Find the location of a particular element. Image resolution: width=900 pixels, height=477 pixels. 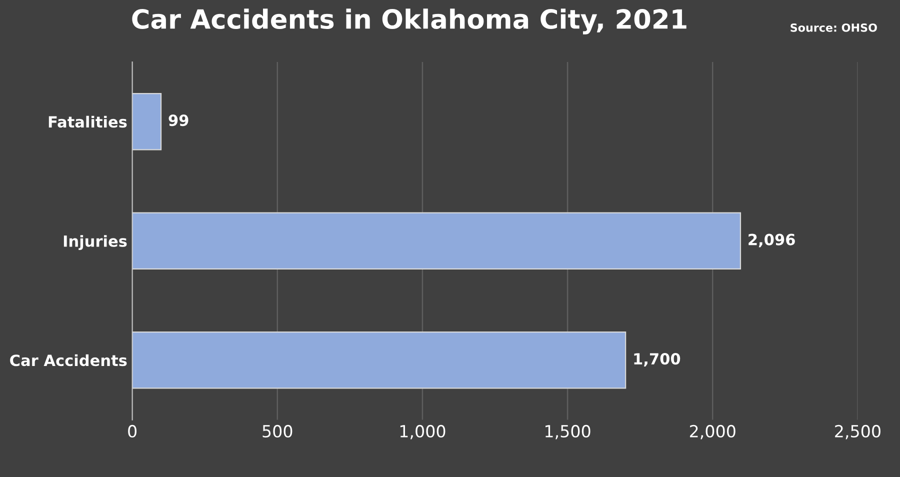

y-tick-label: Injuries is located at coordinates (95, 242).